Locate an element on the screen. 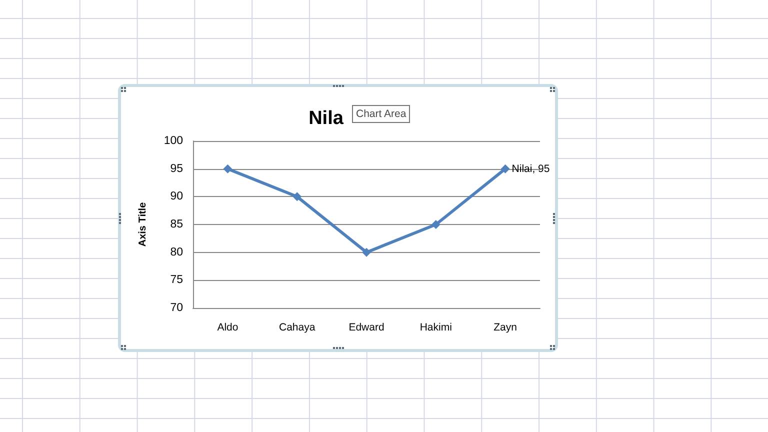  y-tick-label: 75 is located at coordinates (176, 280).